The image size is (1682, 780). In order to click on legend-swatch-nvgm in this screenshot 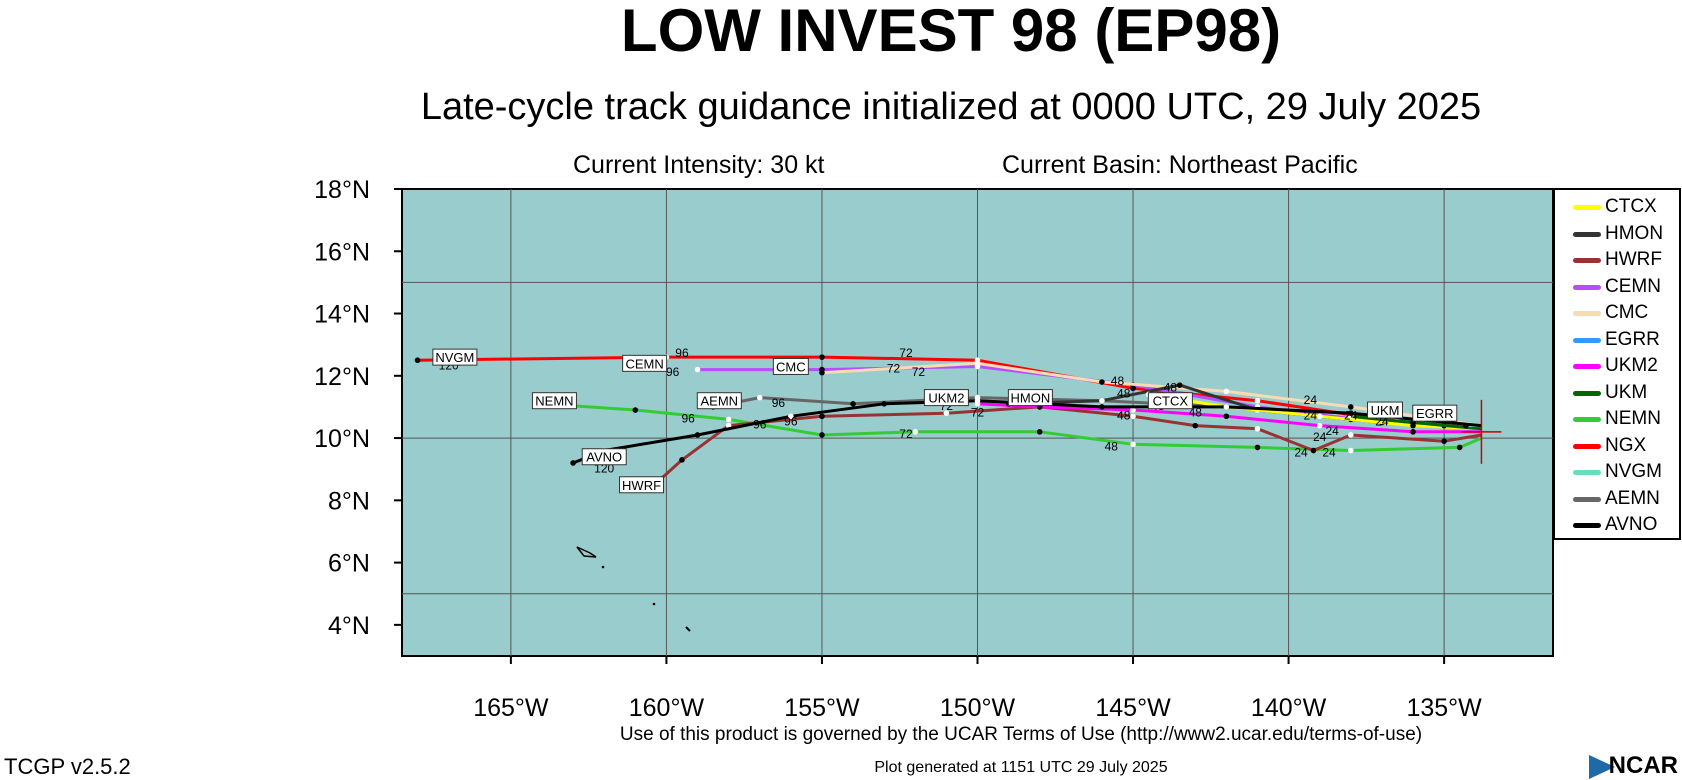, I will do `click(1587, 472)`.